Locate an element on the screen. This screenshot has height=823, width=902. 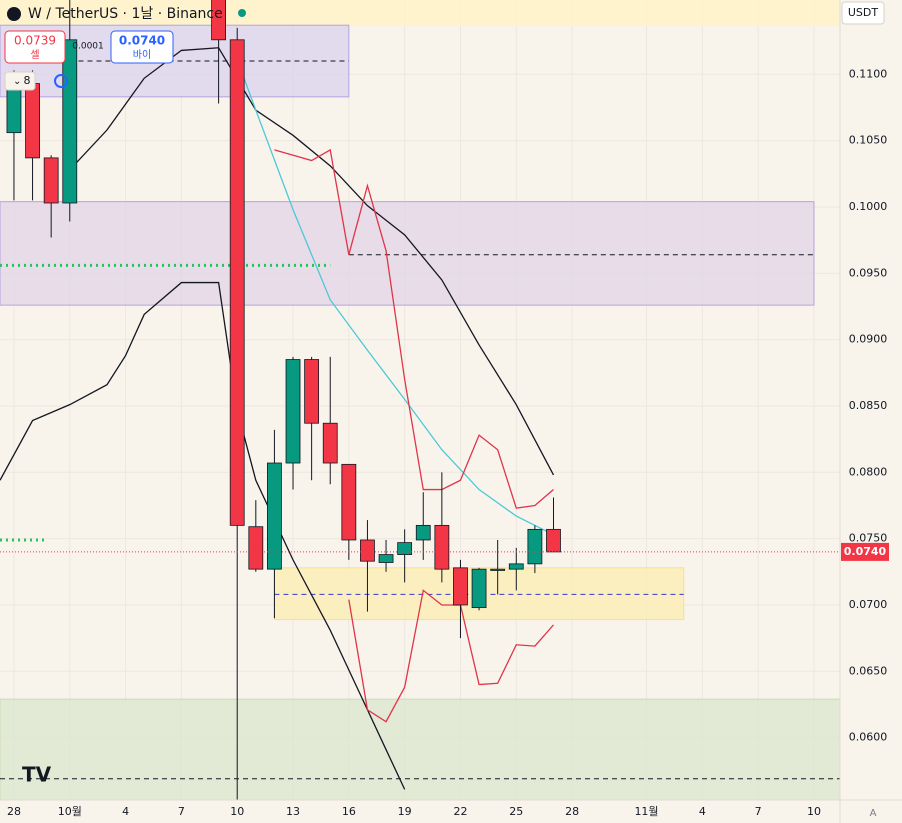
x-tick-label: 13 is located at coordinates (293, 811).